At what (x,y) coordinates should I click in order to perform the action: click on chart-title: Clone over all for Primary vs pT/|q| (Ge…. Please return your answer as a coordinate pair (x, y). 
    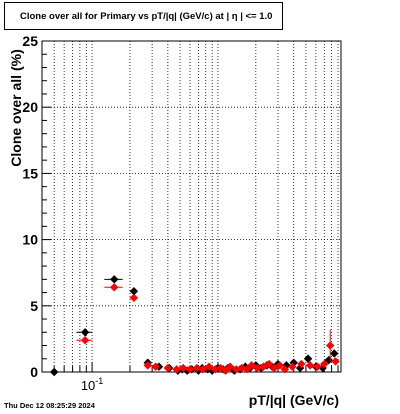
    Looking at the image, I should click on (143, 16).